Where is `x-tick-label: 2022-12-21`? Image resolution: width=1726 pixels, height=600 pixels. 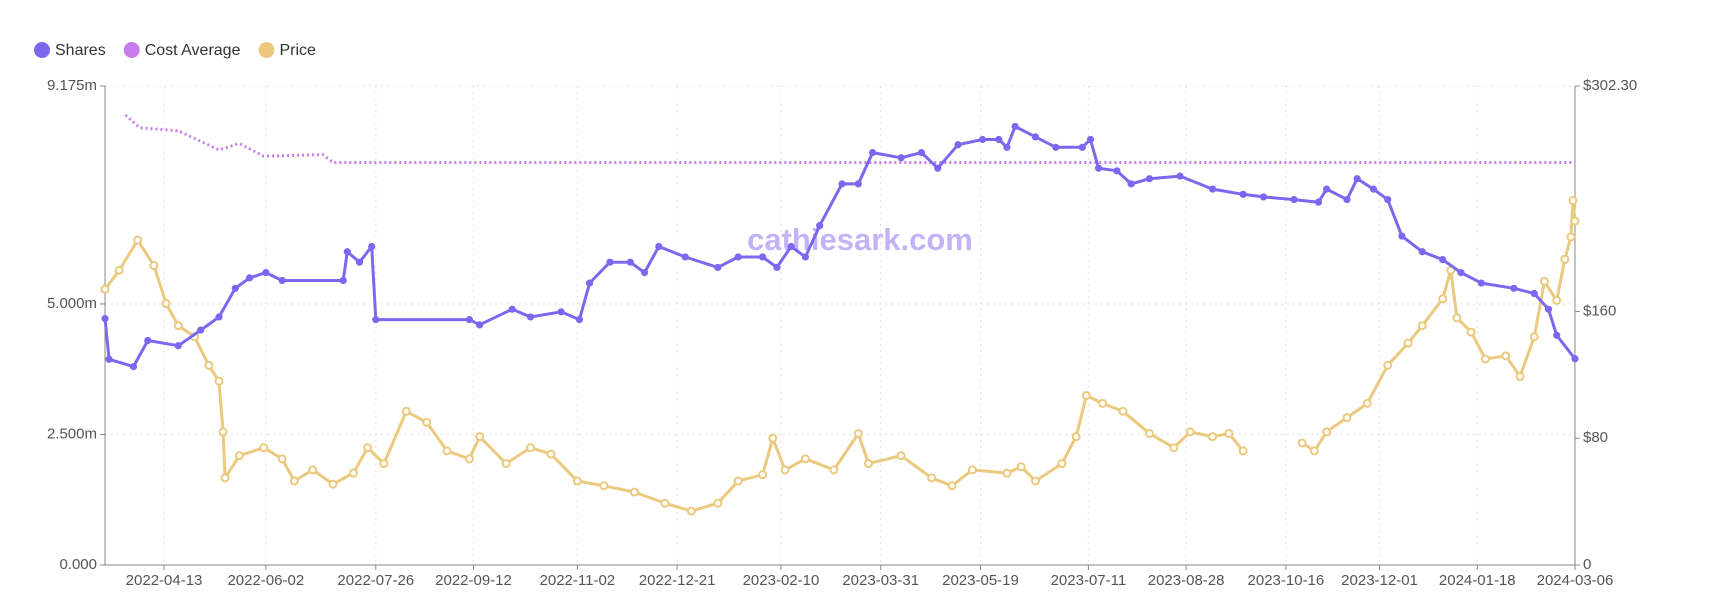 x-tick-label: 2022-12-21 is located at coordinates (677, 580).